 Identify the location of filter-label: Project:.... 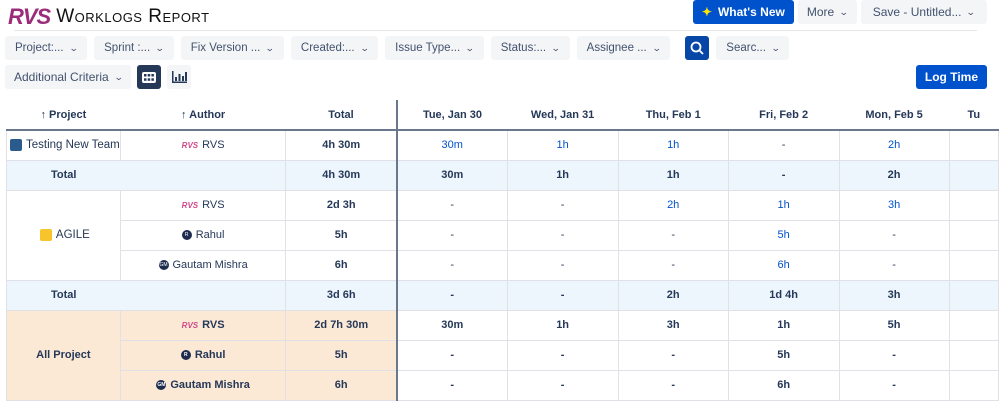
(39, 48).